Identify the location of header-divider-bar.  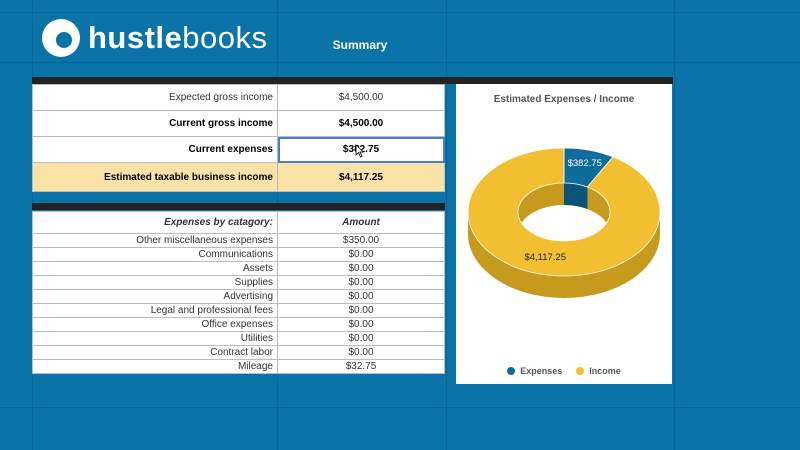
(352, 80).